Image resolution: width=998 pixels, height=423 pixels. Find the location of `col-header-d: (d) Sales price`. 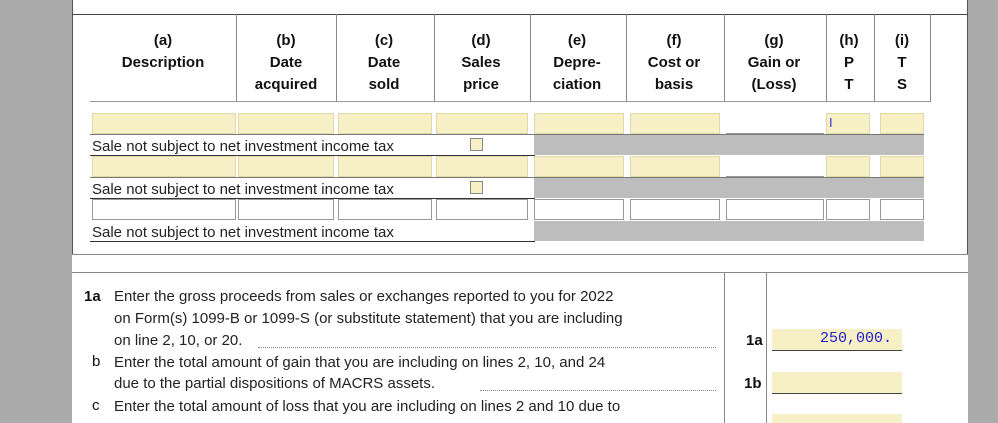

col-header-d: (d) Sales price is located at coordinates (481, 63).